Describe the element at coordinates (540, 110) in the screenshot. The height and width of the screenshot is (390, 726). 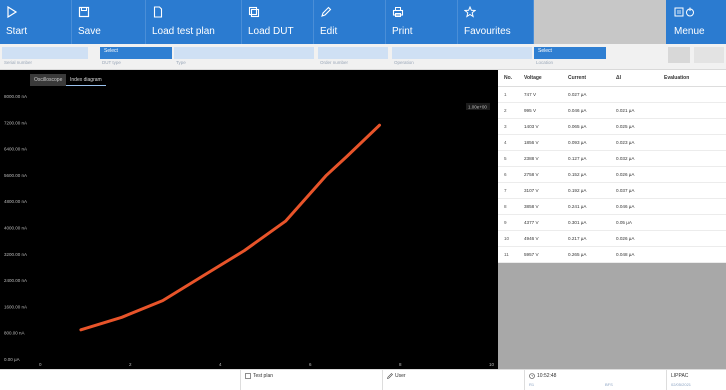
I see `table-cell: 995 V` at that location.